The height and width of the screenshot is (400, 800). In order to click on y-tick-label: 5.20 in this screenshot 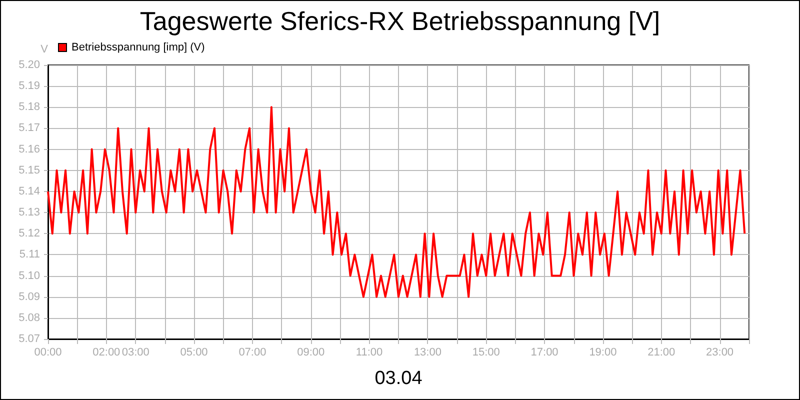, I will do `click(29, 65)`.